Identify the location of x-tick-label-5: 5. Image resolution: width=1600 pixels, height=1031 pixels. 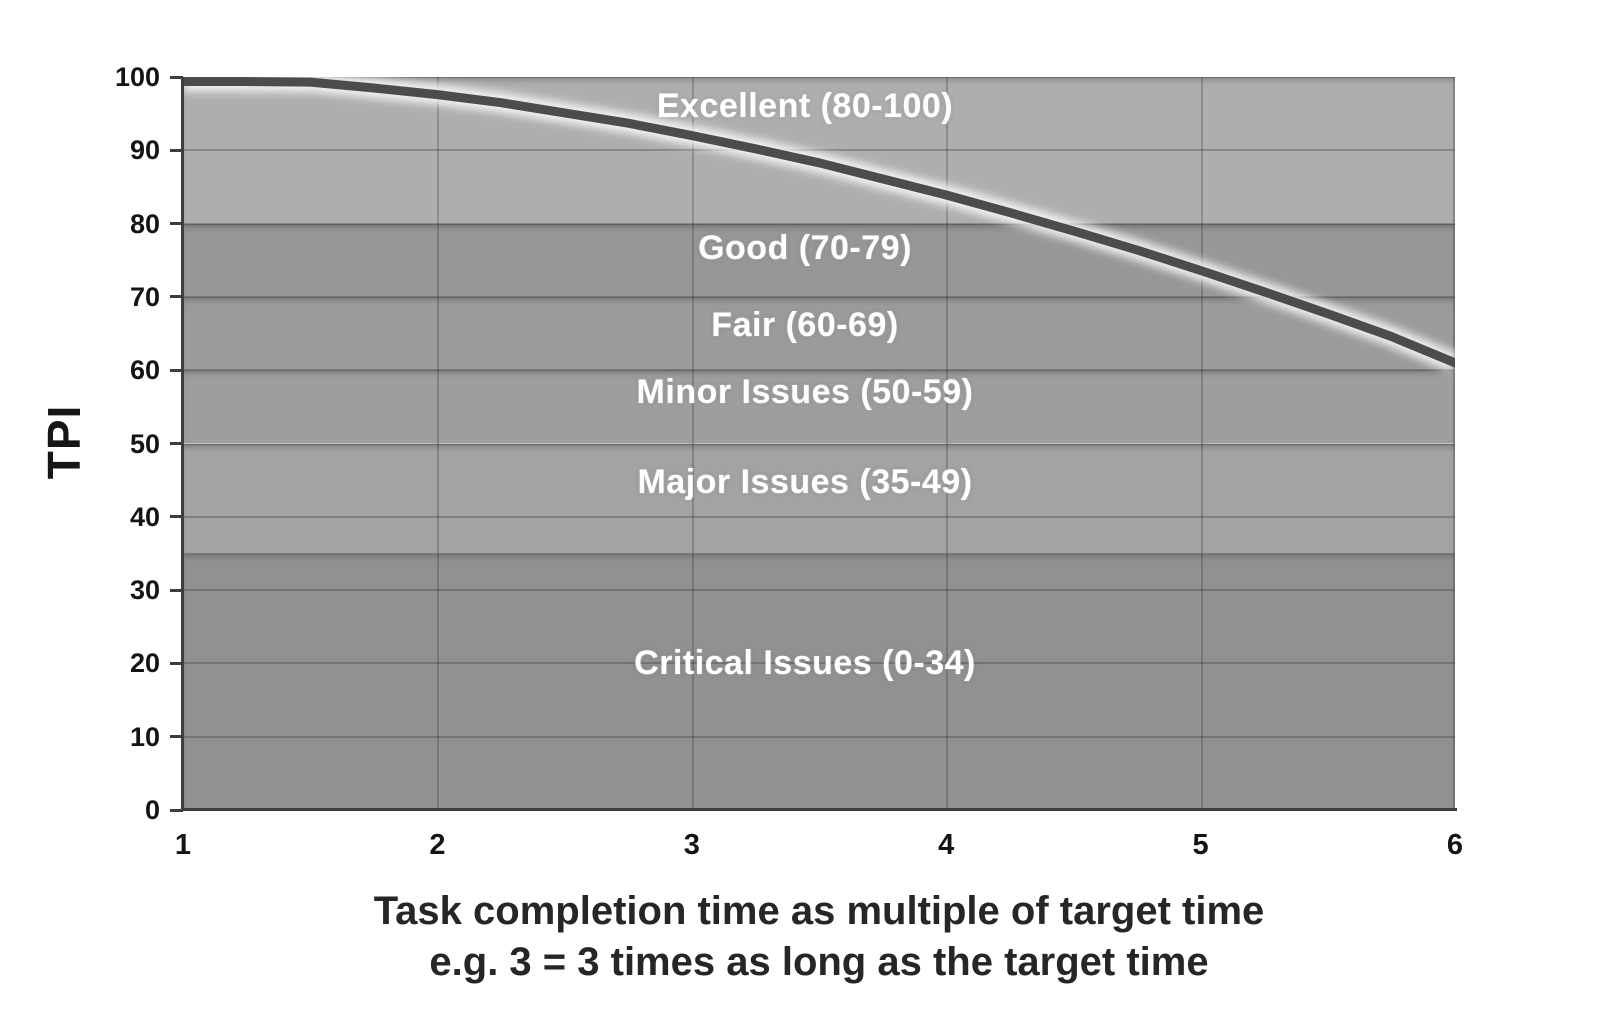
(1200, 845).